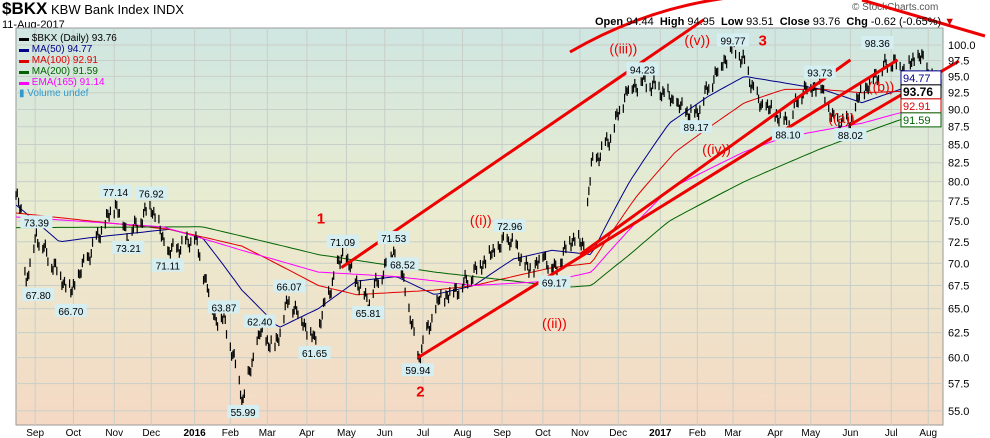  I want to click on price-label-group: 66.07, so click(289, 286).